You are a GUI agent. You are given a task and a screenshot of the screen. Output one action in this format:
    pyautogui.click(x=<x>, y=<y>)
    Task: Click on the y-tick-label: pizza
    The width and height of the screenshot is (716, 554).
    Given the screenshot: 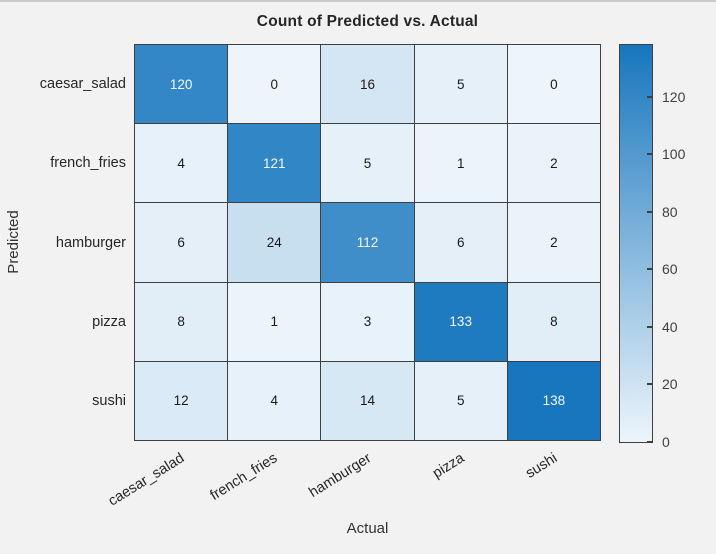 What is the action you would take?
    pyautogui.click(x=109, y=321)
    